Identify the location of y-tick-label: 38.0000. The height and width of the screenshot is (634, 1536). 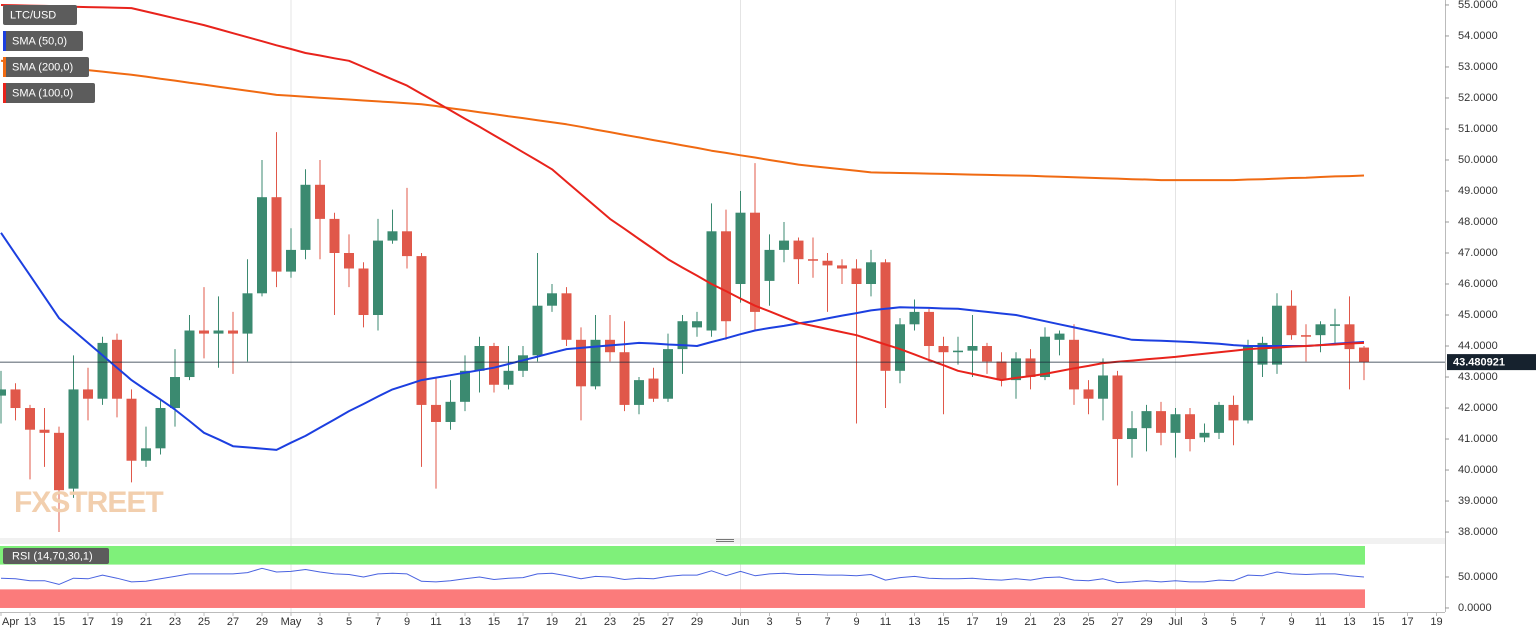
(1478, 532).